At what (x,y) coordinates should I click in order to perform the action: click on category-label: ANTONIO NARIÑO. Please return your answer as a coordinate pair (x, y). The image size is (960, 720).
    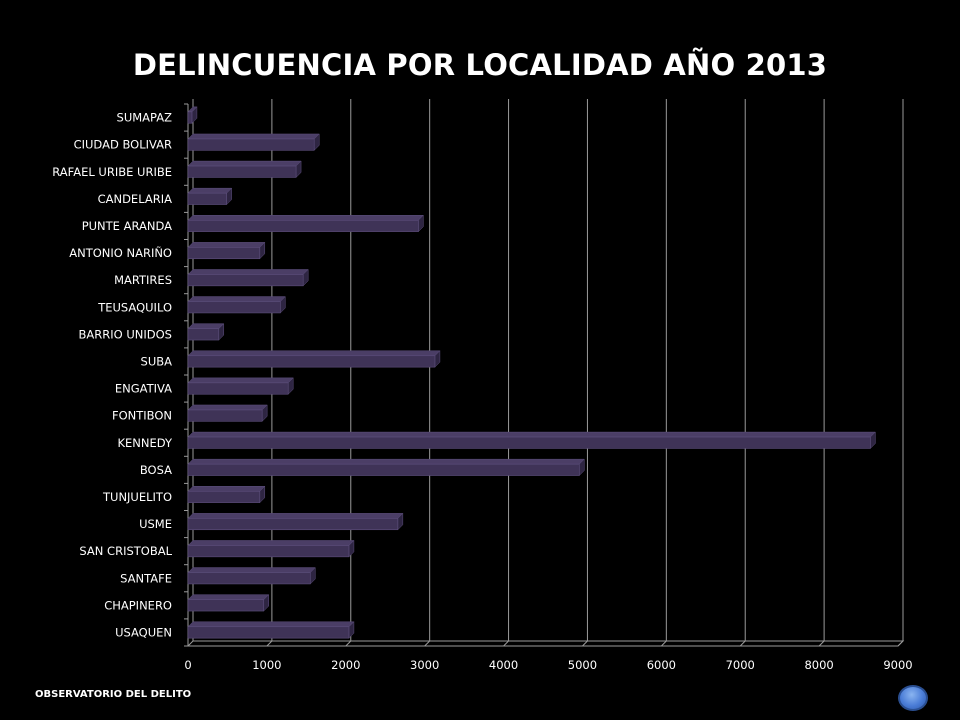
    Looking at the image, I should click on (120, 252).